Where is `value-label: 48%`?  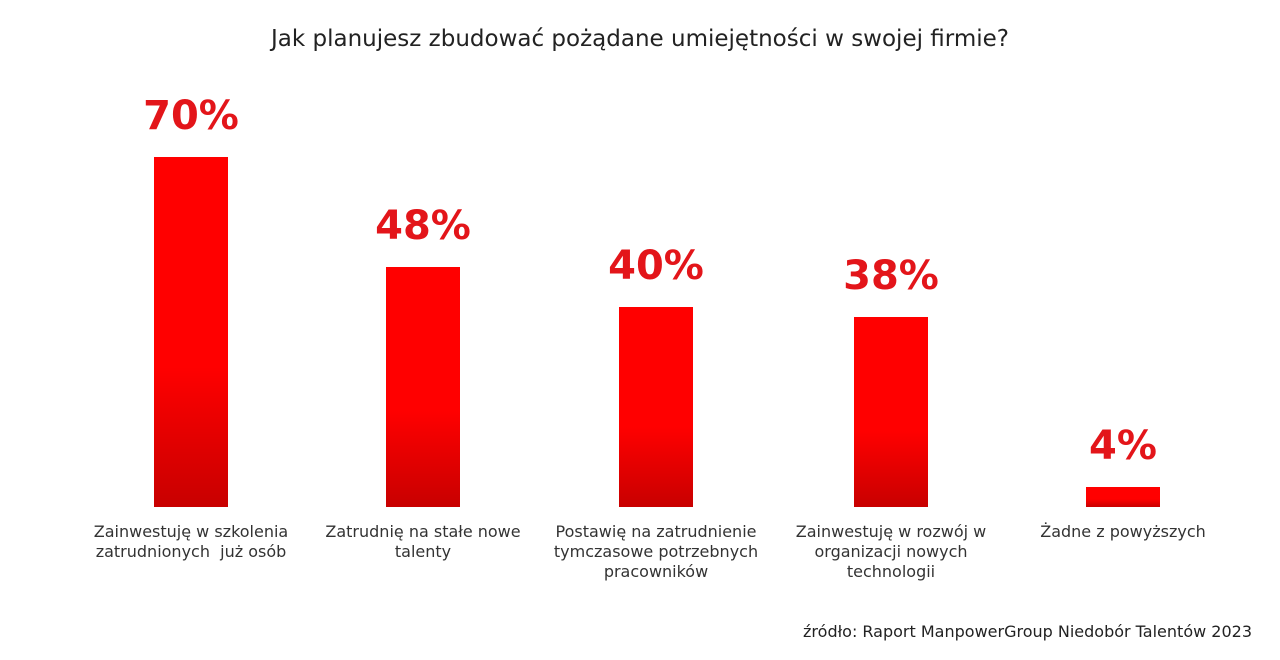
value-label: 48% is located at coordinates (423, 226).